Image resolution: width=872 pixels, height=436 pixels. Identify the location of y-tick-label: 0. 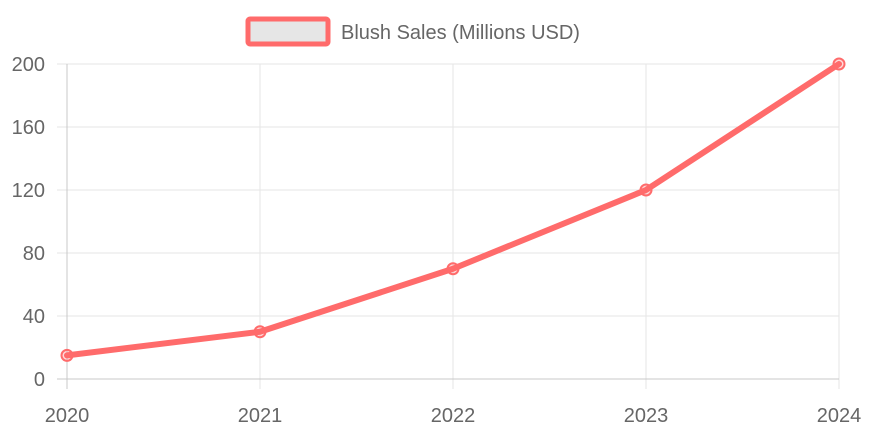
(39, 380).